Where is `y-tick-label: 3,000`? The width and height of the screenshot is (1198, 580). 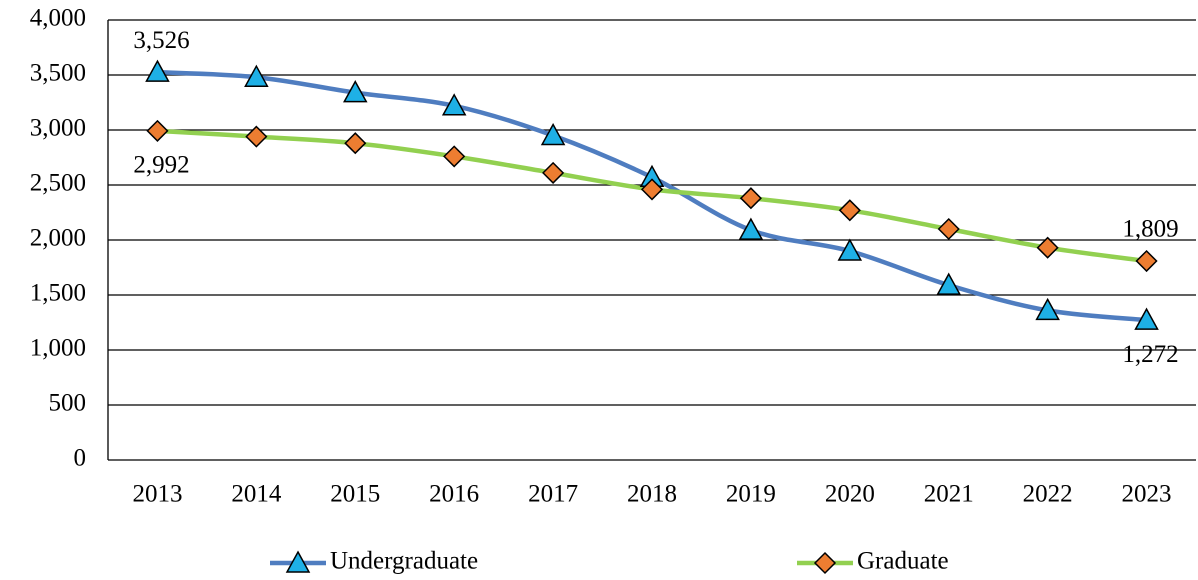
y-tick-label: 3,000 is located at coordinates (58, 128).